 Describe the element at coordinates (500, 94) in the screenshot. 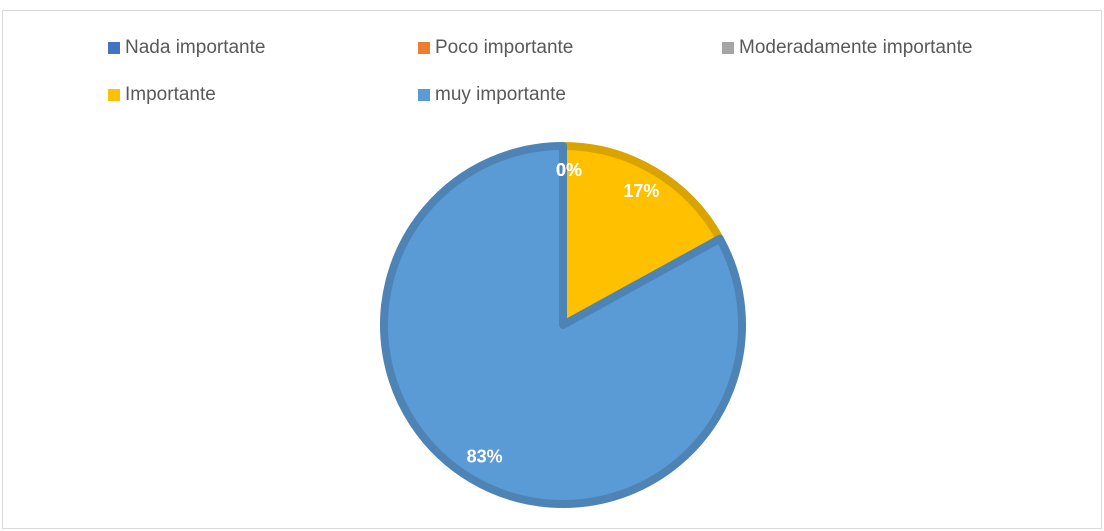

I see `legend-label: muy importante` at that location.